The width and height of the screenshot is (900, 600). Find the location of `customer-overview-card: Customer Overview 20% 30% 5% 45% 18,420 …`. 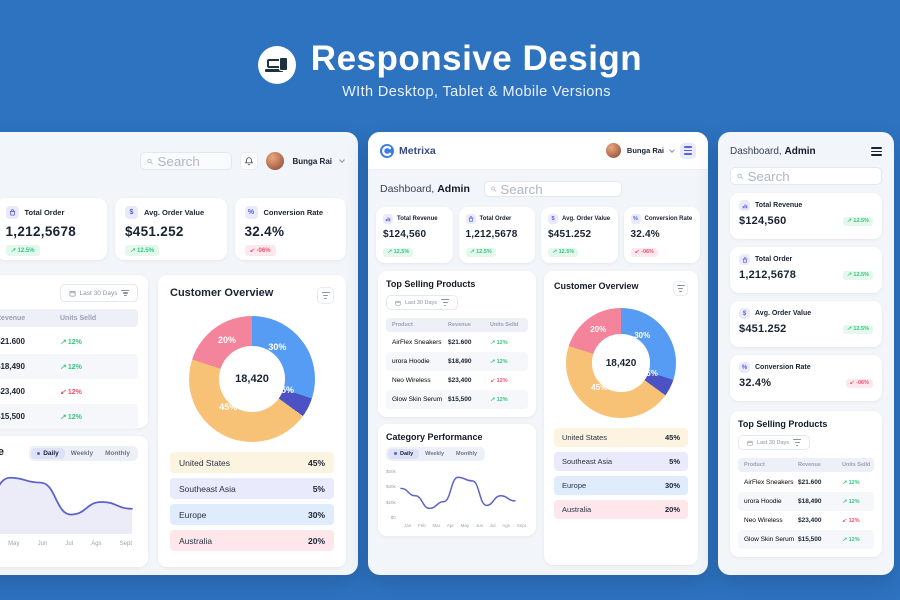

customer-overview-card: Customer Overview 20% 30% 5% 45% 18,420 … is located at coordinates (621, 418).